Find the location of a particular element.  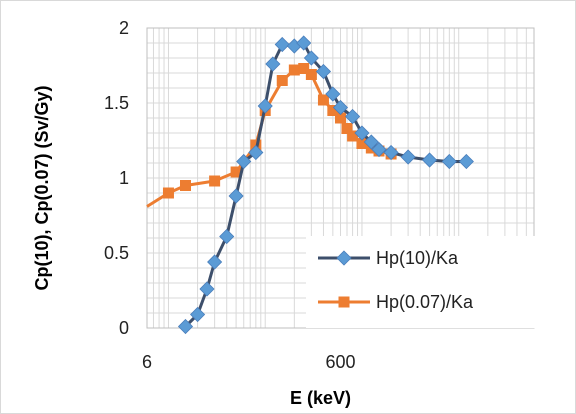

legend-label: Hp(0.07)/Ka is located at coordinates (425, 302).